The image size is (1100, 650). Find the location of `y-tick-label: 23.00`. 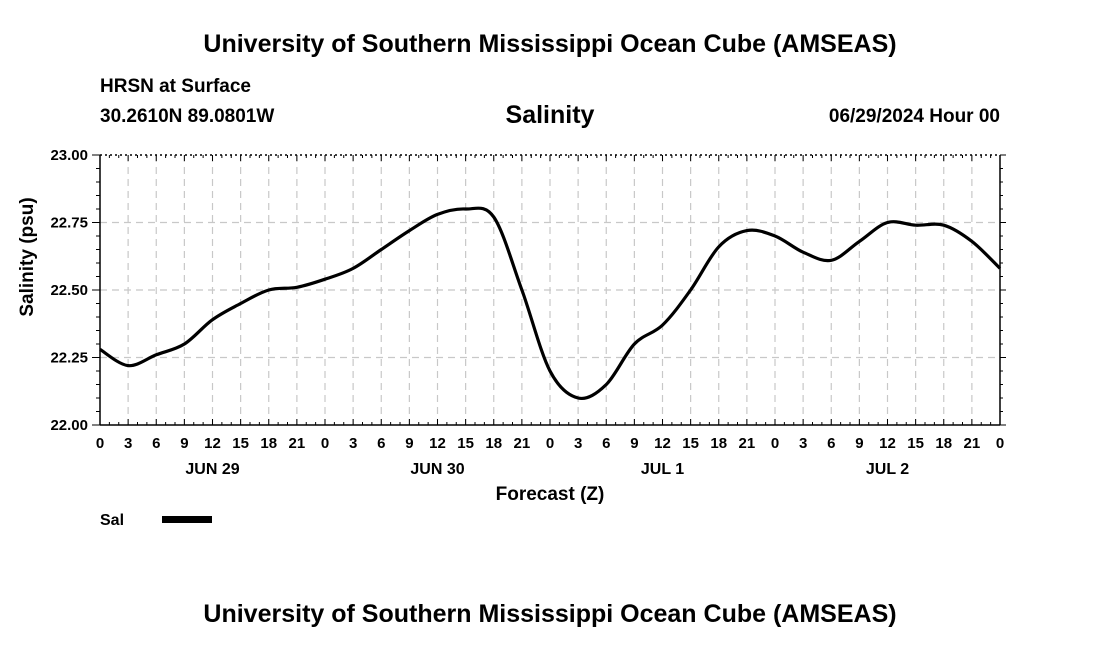

y-tick-label: 23.00 is located at coordinates (69, 155).